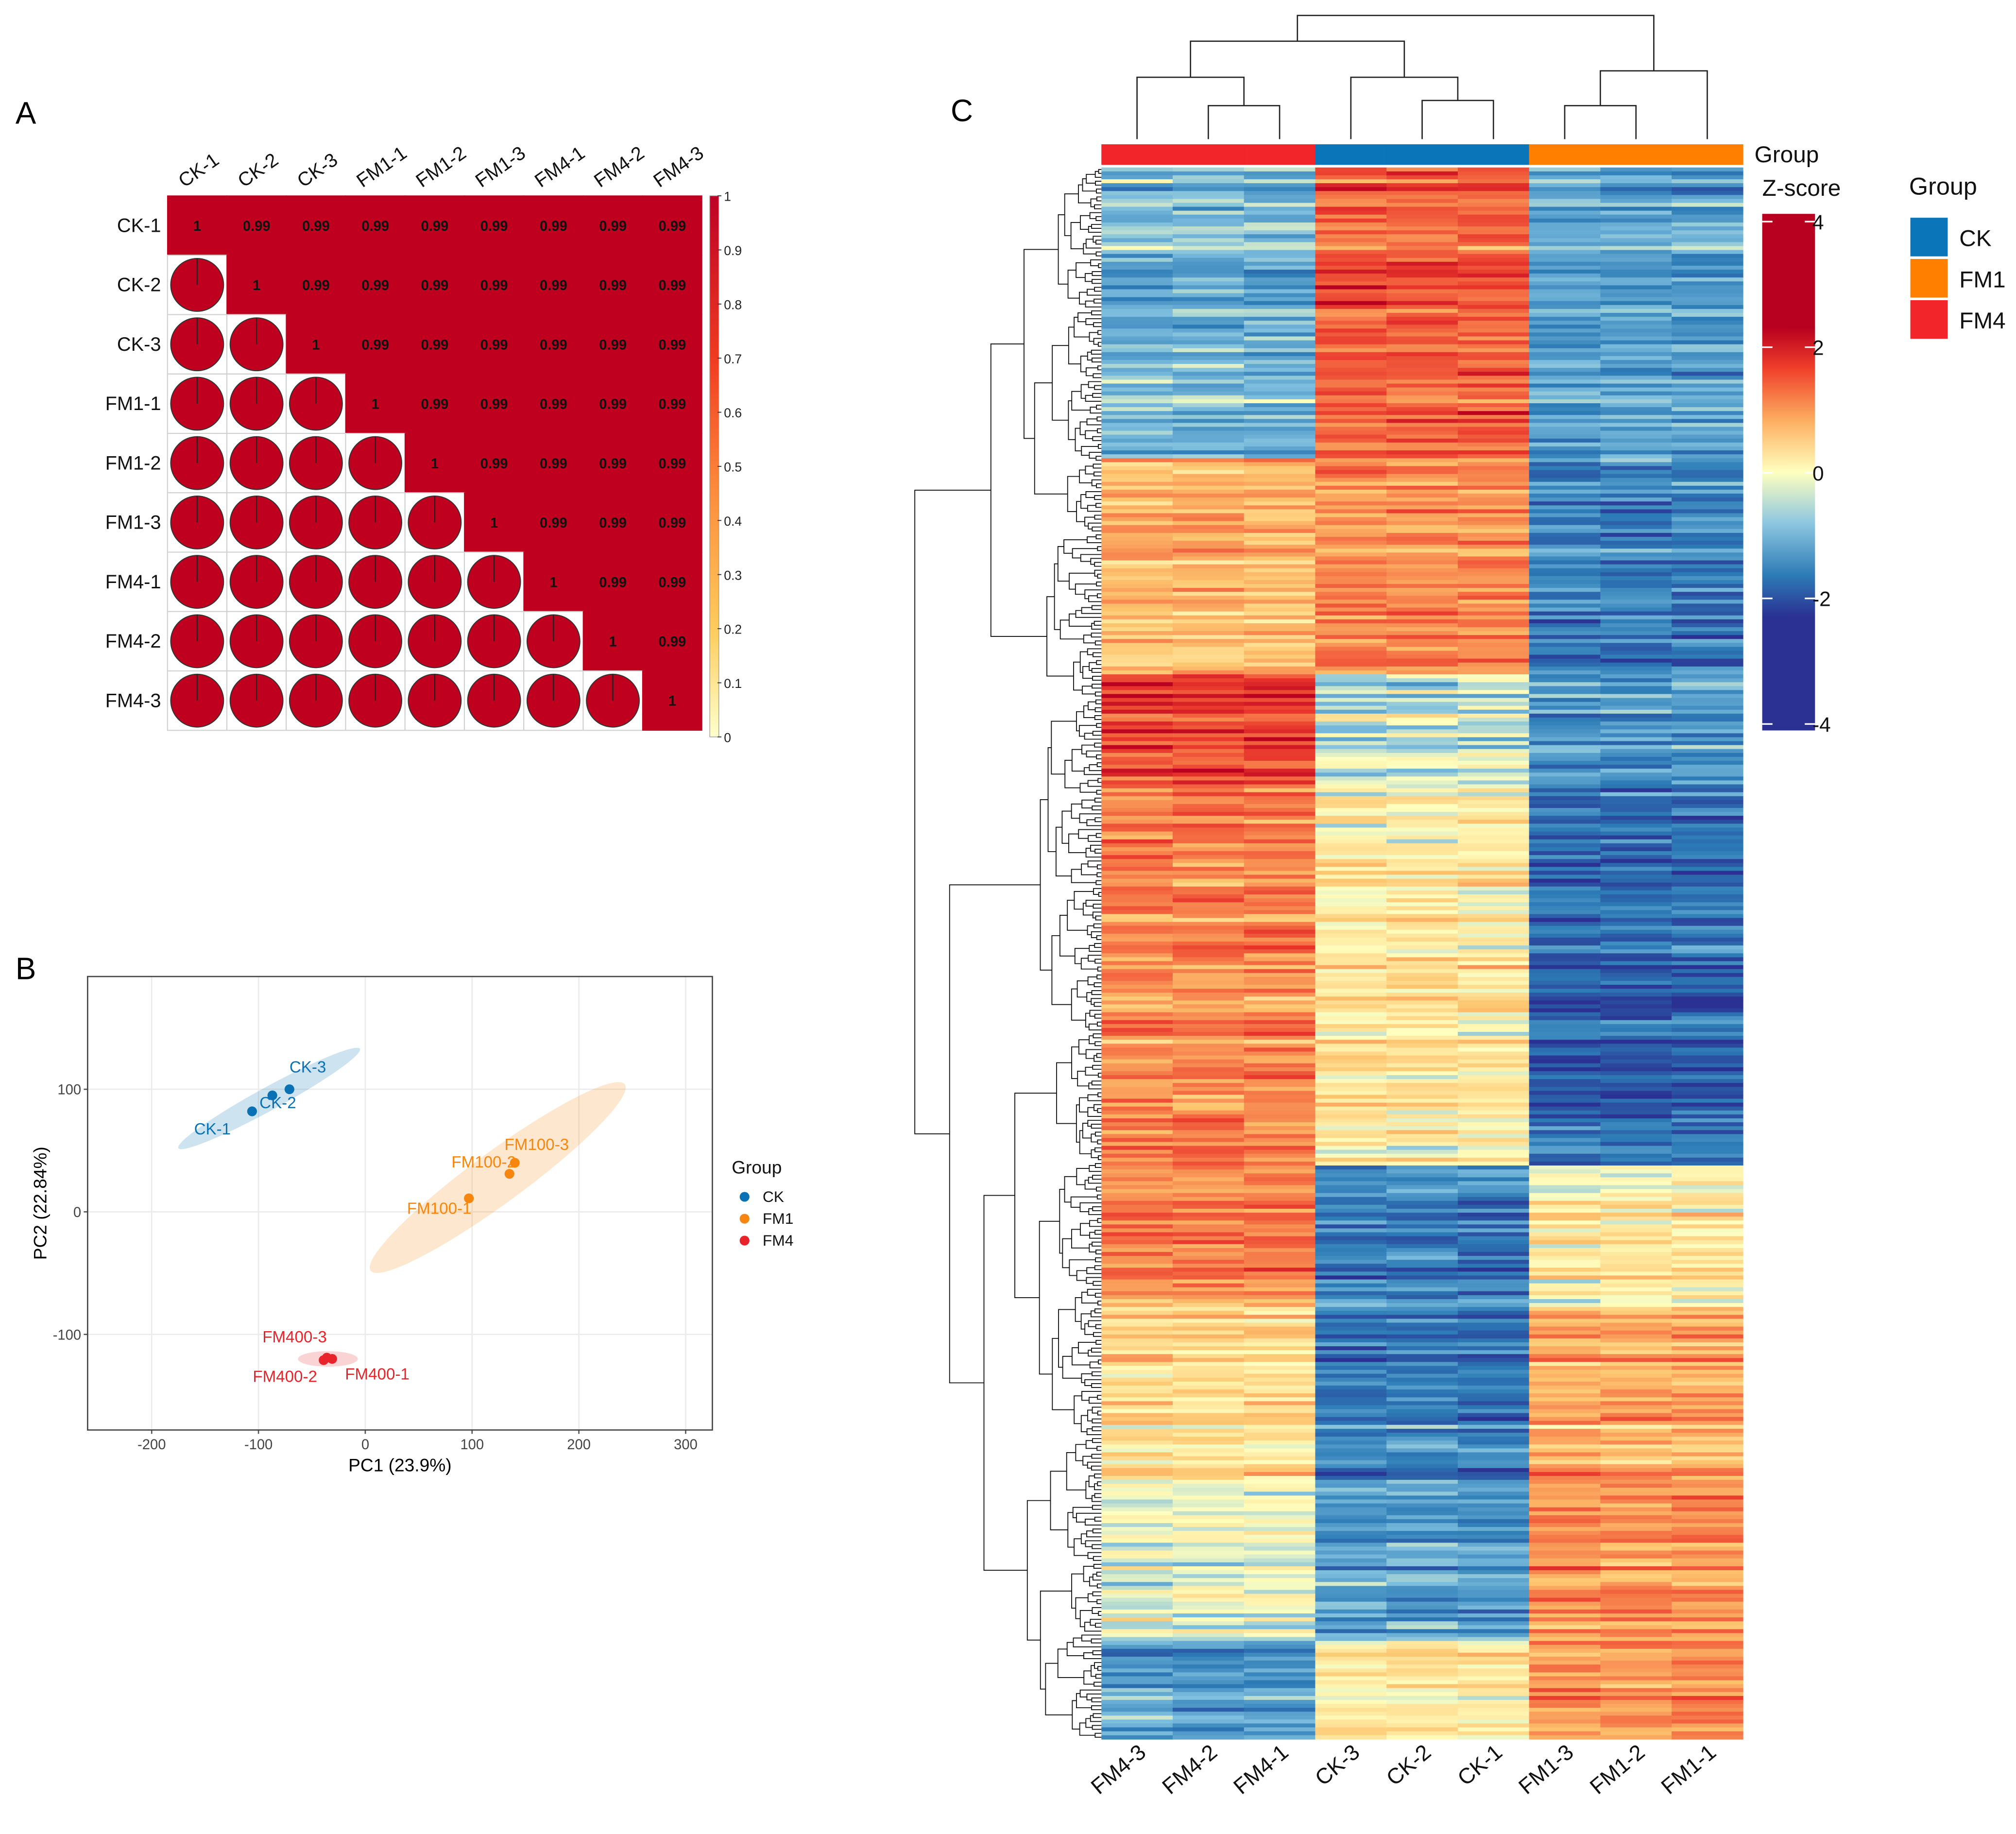  What do you see at coordinates (1422, 77) in the screenshot?
I see `column-dendrogram` at bounding box center [1422, 77].